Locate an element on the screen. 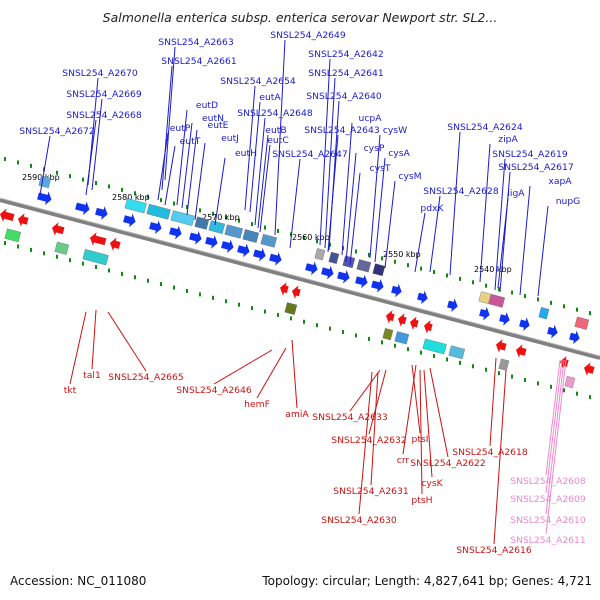 This screenshot has width=600, height=600. rna-gene-label: SNSL254_A2610 is located at coordinates (548, 520).